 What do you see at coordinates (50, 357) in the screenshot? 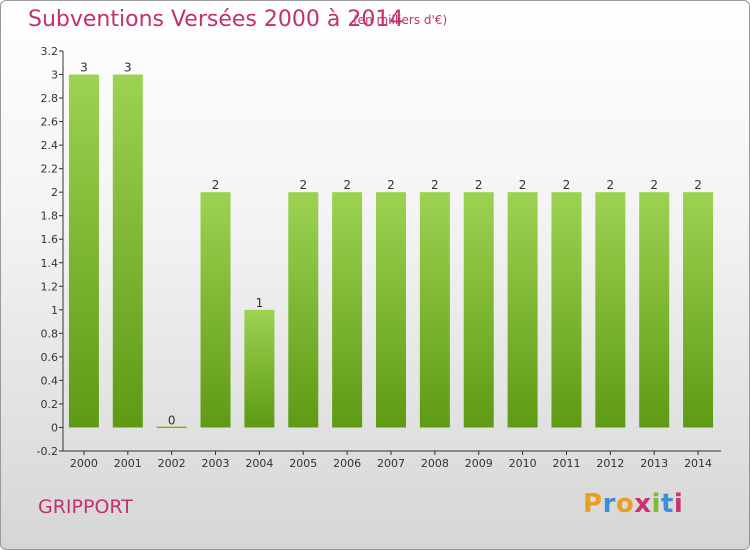
I see `y-tick-label: 0.6` at bounding box center [50, 357].